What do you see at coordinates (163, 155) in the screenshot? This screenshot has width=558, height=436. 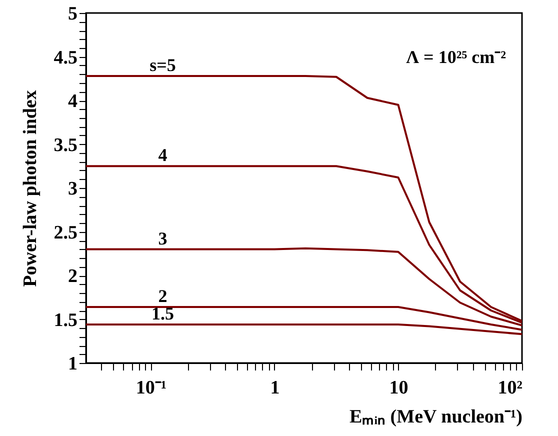 I see `series-label: 4` at bounding box center [163, 155].